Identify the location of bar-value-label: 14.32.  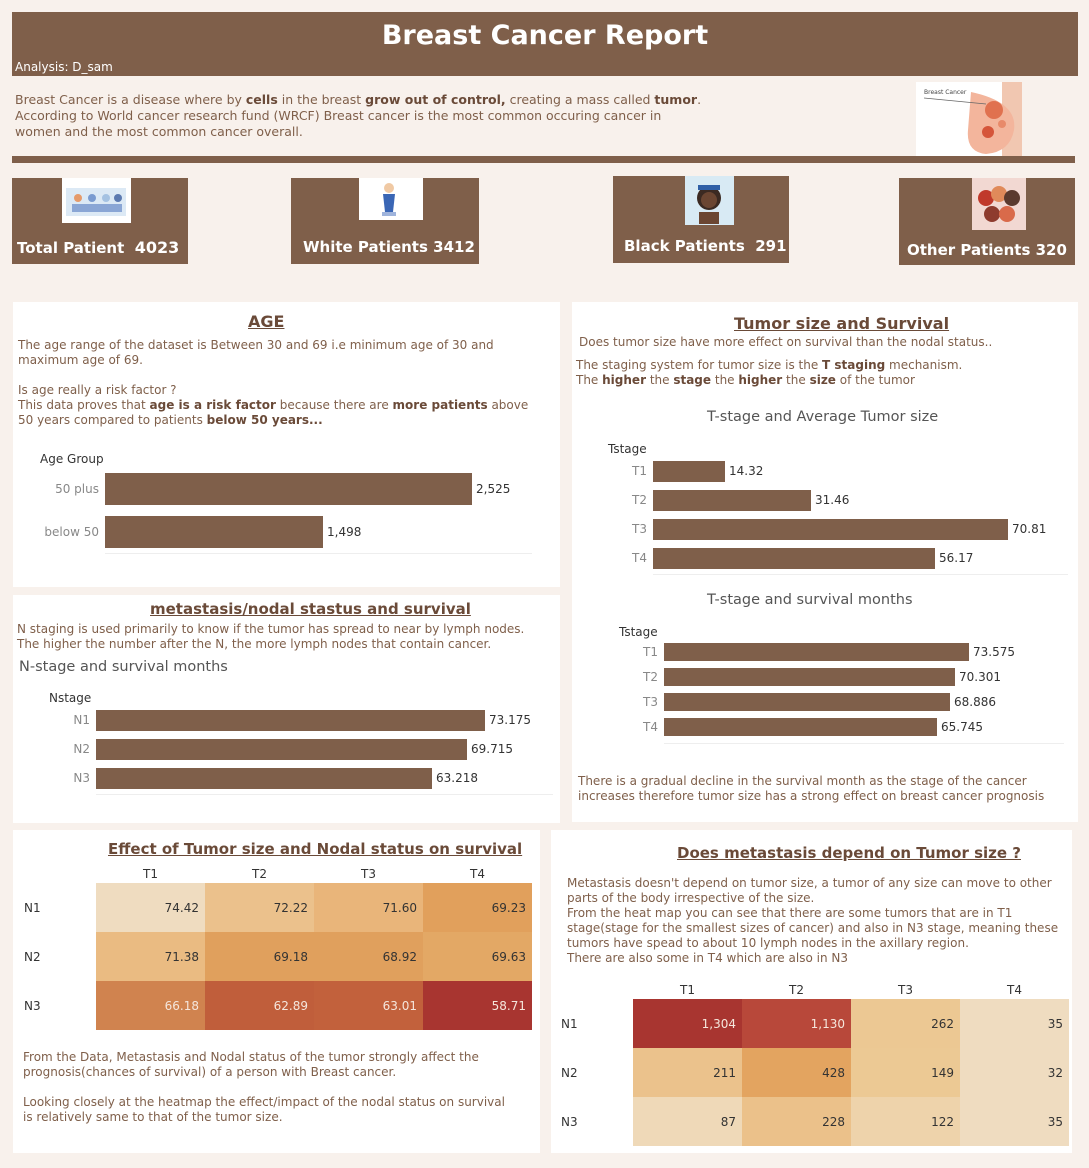
(746, 471).